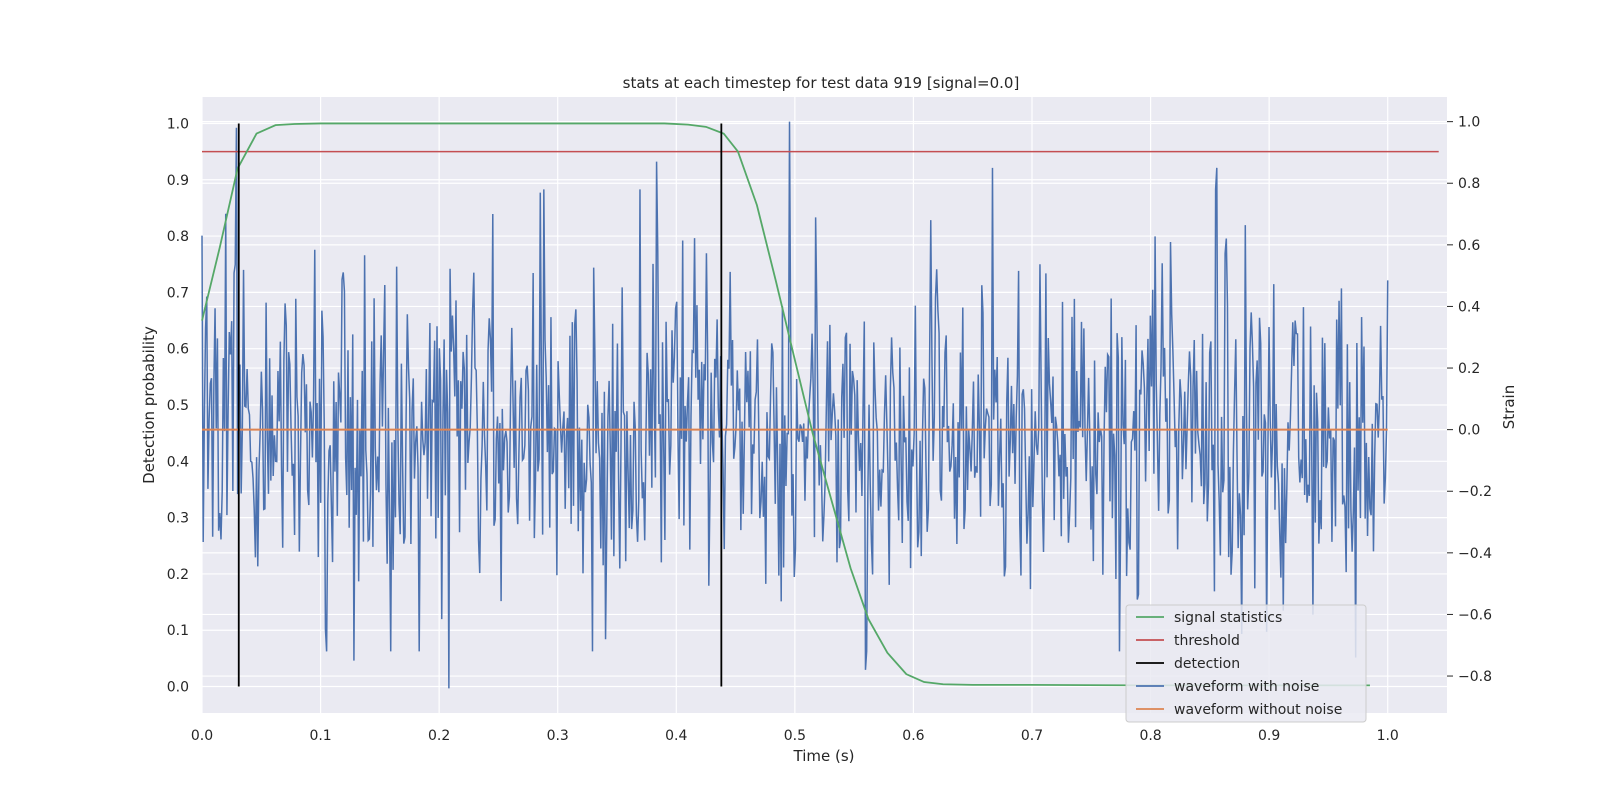 This screenshot has height=800, width=1600. I want to click on x-tick-label: 0.5, so click(795, 736).